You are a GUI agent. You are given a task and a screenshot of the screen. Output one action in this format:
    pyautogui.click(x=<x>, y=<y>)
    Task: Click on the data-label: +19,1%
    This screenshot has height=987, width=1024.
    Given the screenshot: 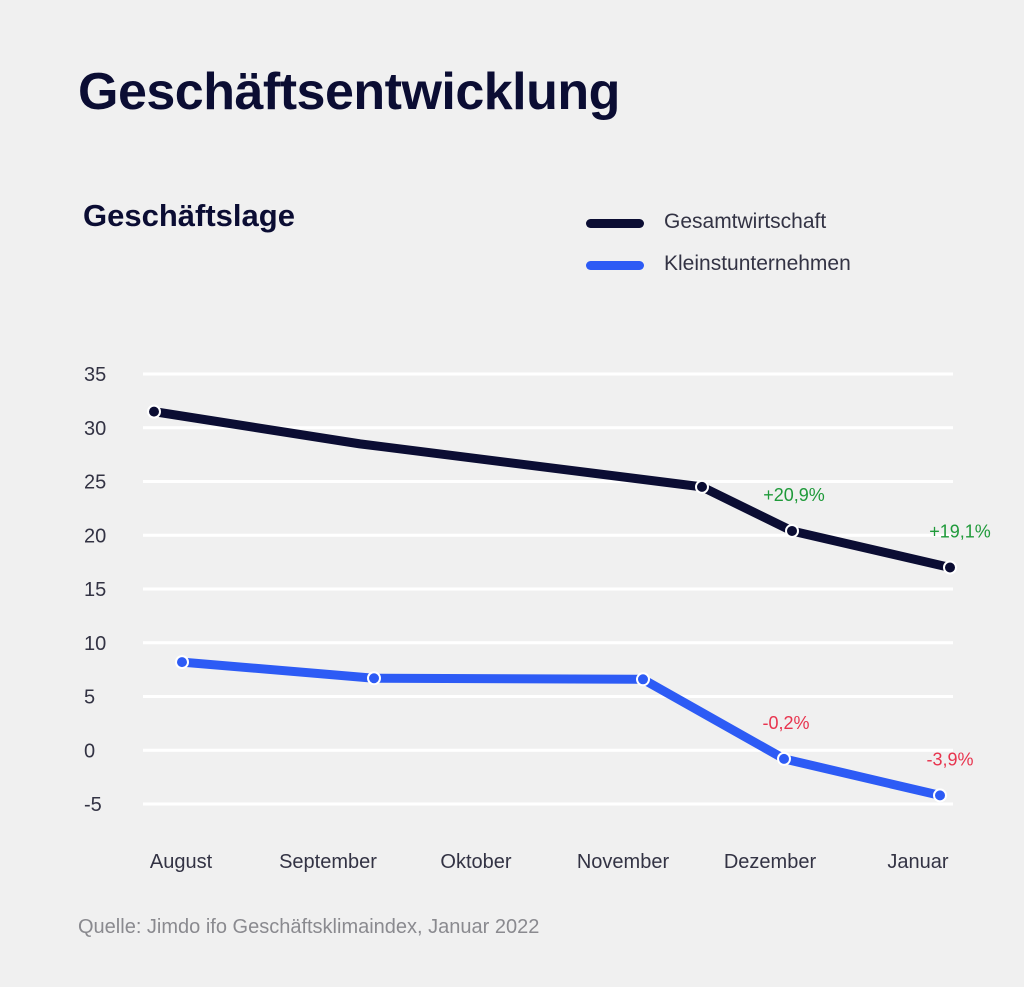 What is the action you would take?
    pyautogui.click(x=960, y=532)
    